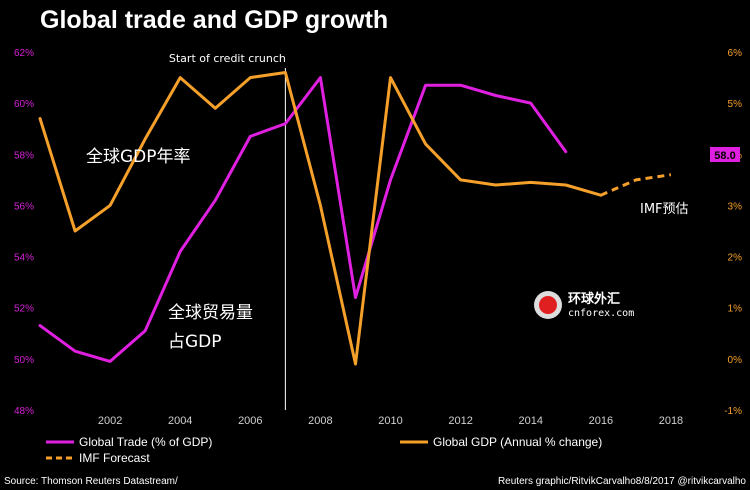 This screenshot has width=750, height=490. I want to click on left-tick-label: 60%, so click(24, 104).